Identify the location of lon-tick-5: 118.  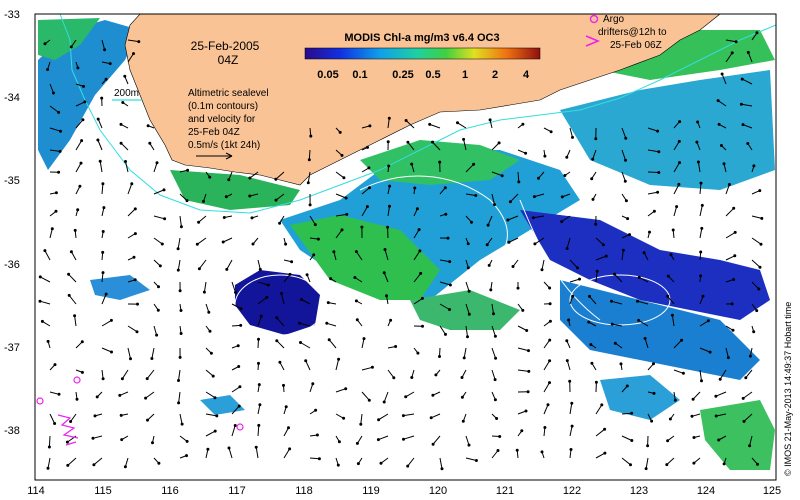
(304, 491).